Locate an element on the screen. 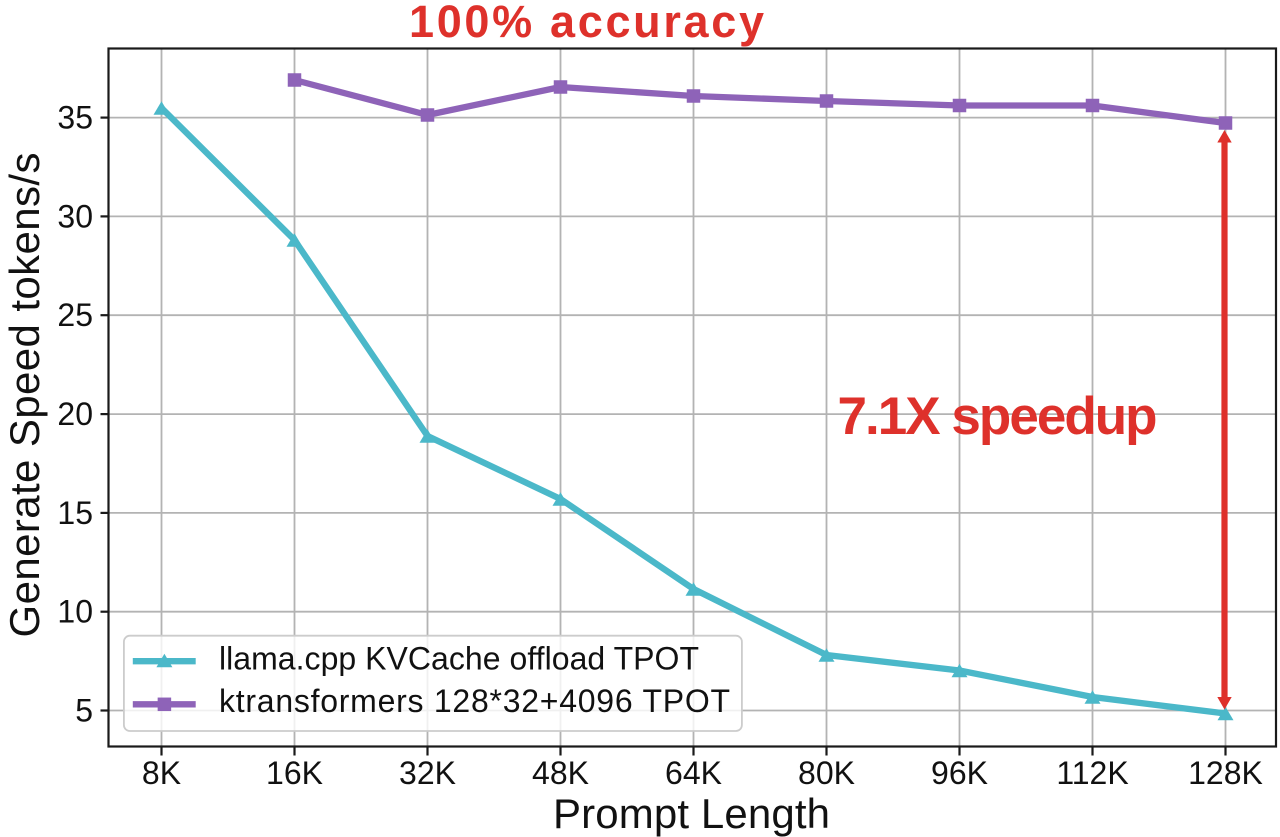 This screenshot has width=1280, height=837. svg-text: 100% accuracy is located at coordinates (586, 23).